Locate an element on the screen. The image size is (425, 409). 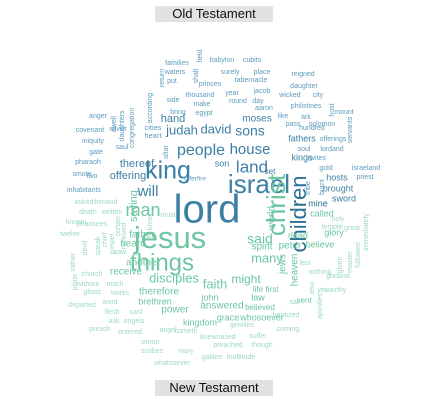
word-sword: sword is located at coordinates (344, 198).